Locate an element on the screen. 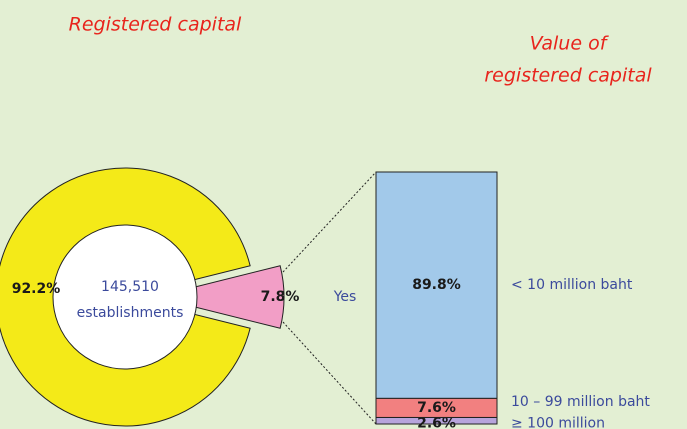 The height and width of the screenshot is (429, 687). pie-slice is located at coordinates (219, 297).